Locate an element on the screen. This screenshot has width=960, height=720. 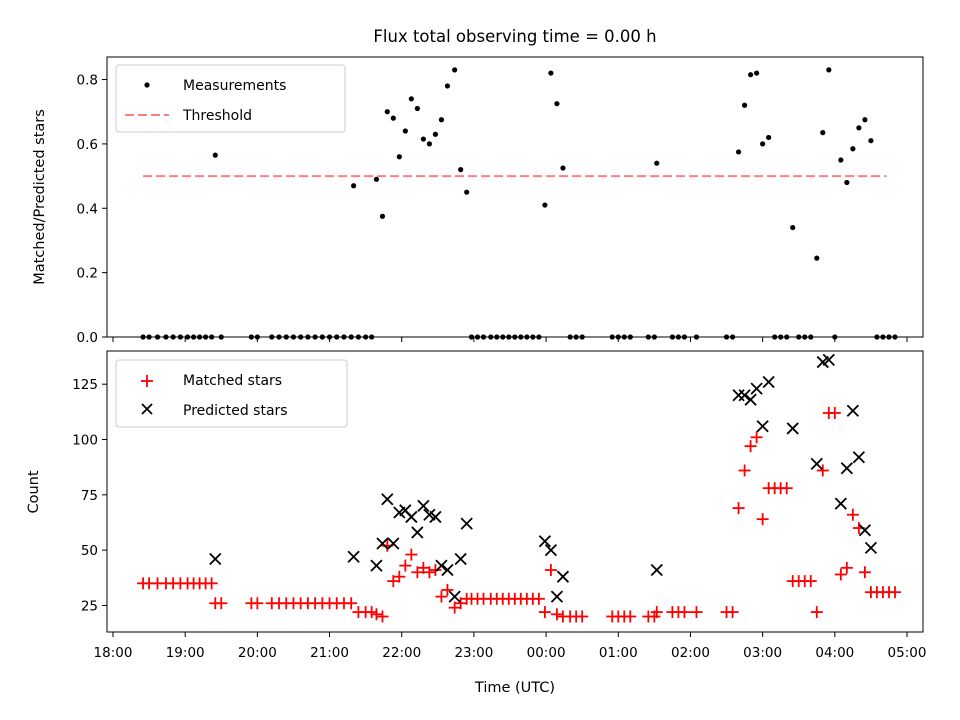
x-tick-label: 18:00 is located at coordinates (113, 653).